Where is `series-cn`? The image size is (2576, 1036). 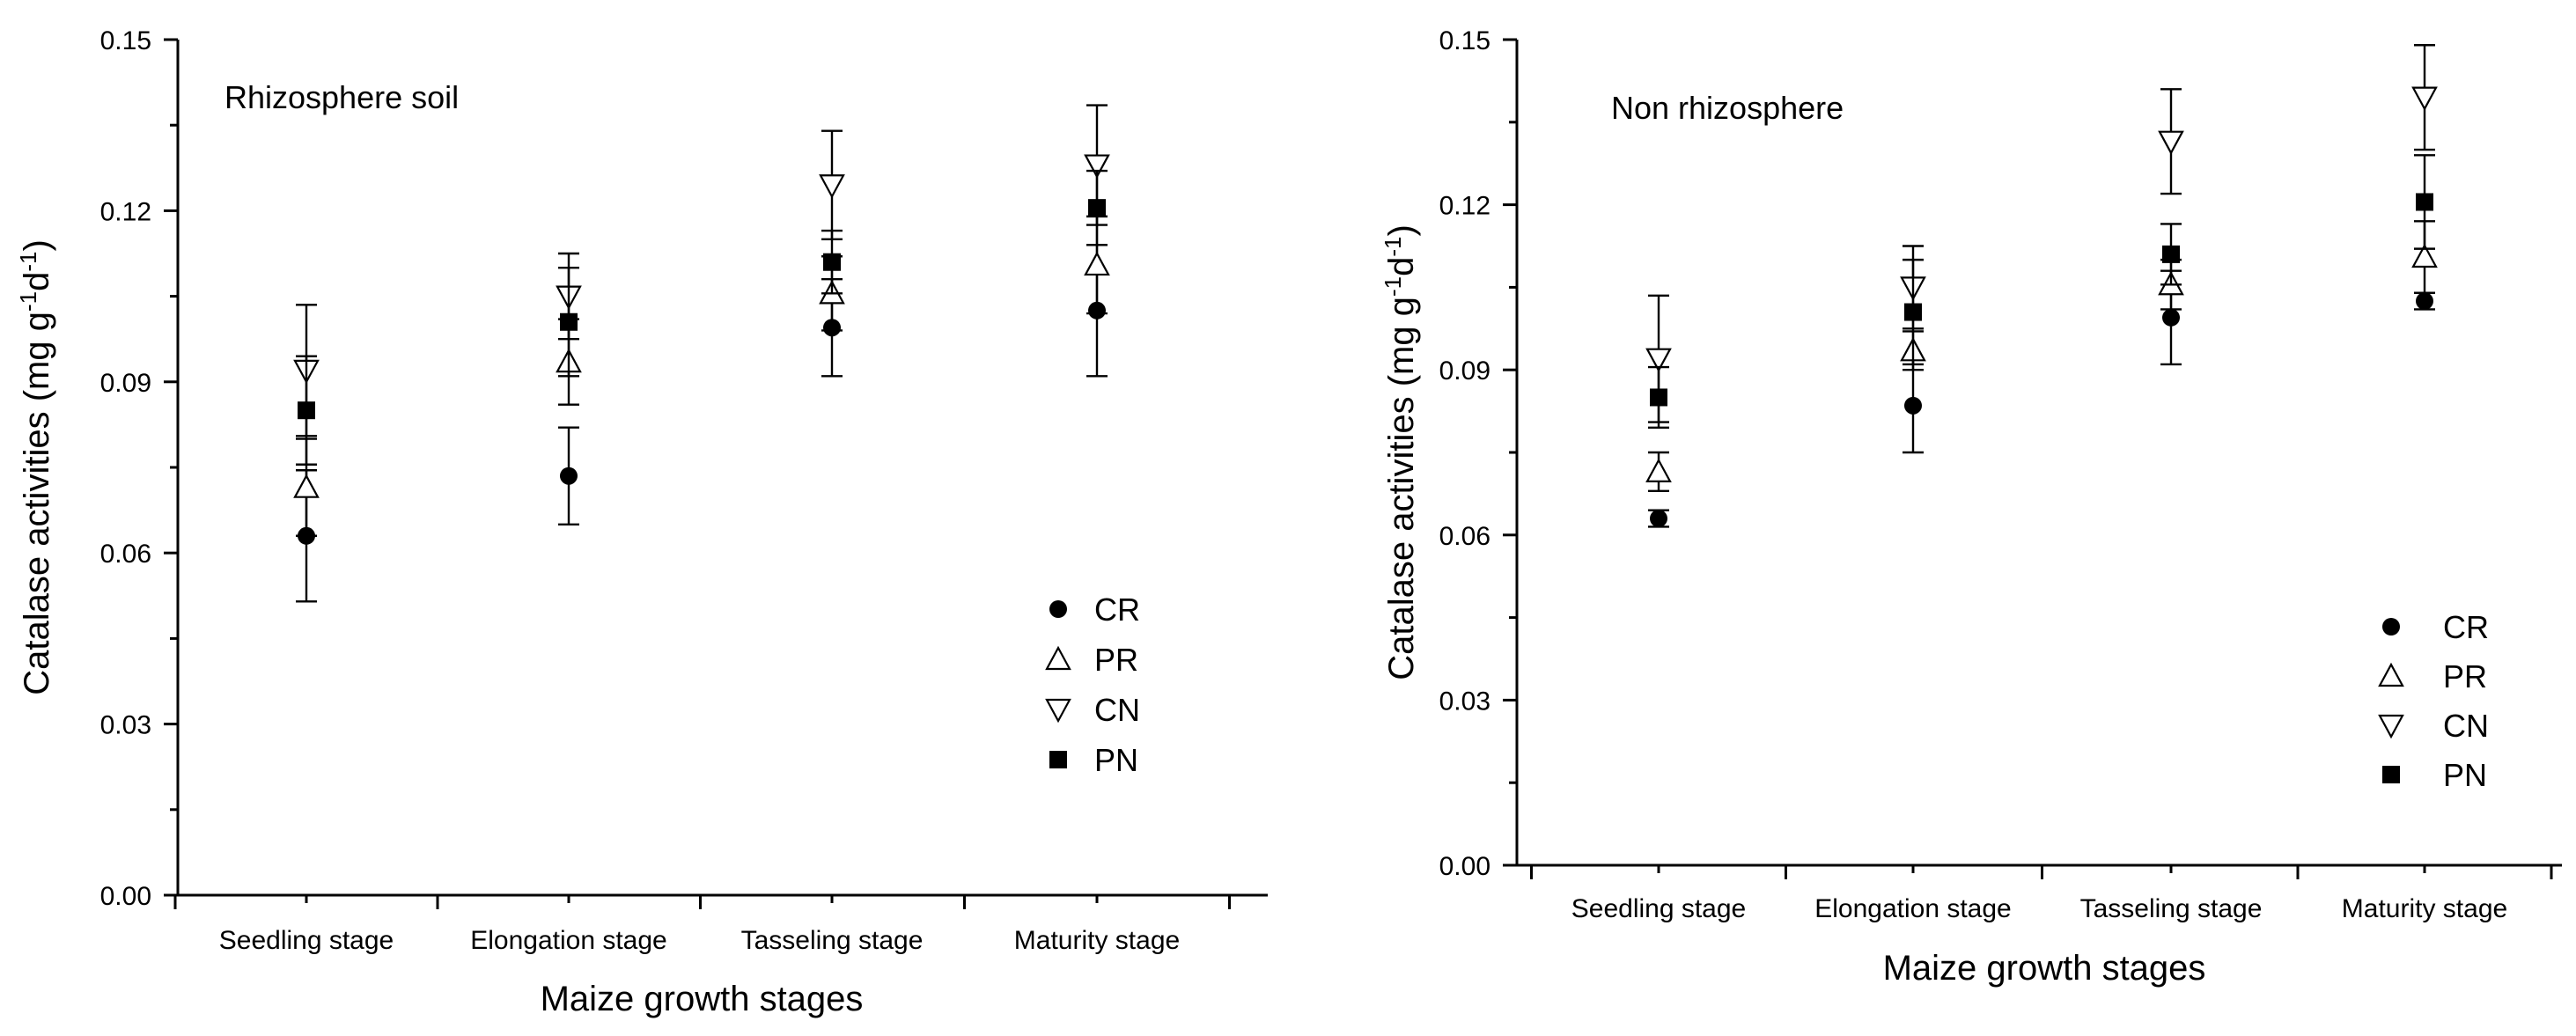
series-cn is located at coordinates (701, 270).